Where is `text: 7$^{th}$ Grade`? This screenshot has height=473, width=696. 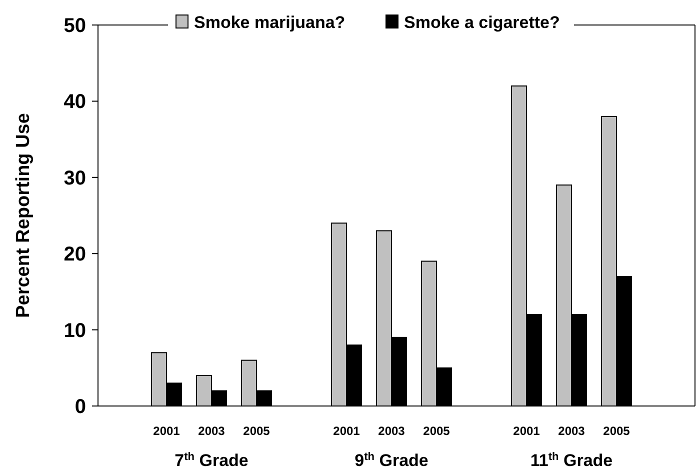
text: 7$^{th}$ Grade is located at coordinates (211, 460).